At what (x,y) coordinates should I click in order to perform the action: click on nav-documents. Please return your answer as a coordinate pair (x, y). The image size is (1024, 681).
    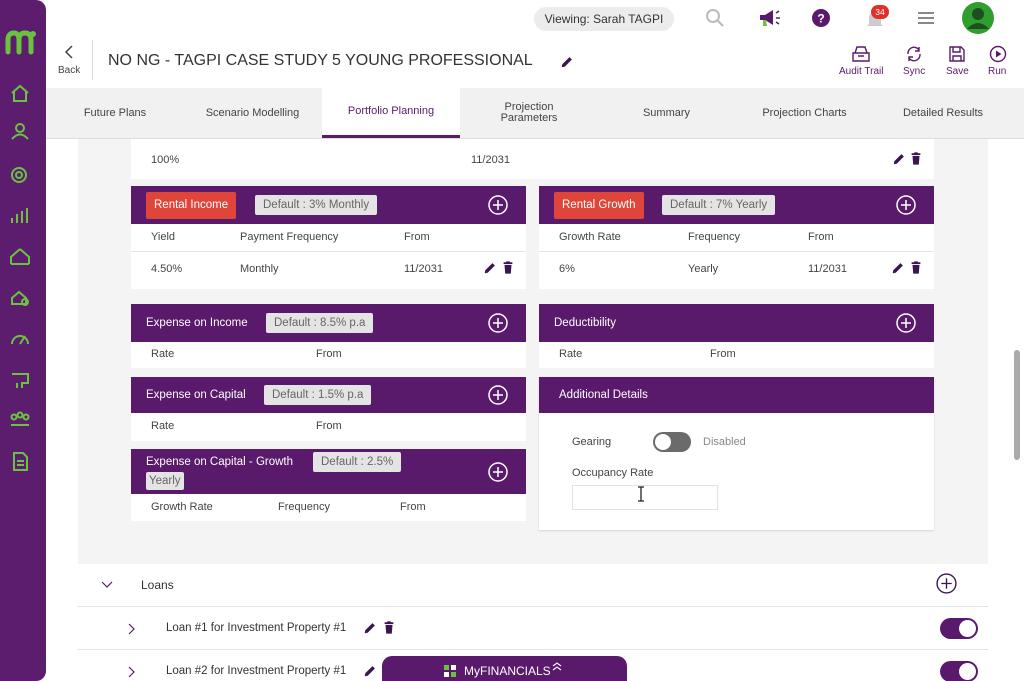
    Looking at the image, I should click on (20, 461).